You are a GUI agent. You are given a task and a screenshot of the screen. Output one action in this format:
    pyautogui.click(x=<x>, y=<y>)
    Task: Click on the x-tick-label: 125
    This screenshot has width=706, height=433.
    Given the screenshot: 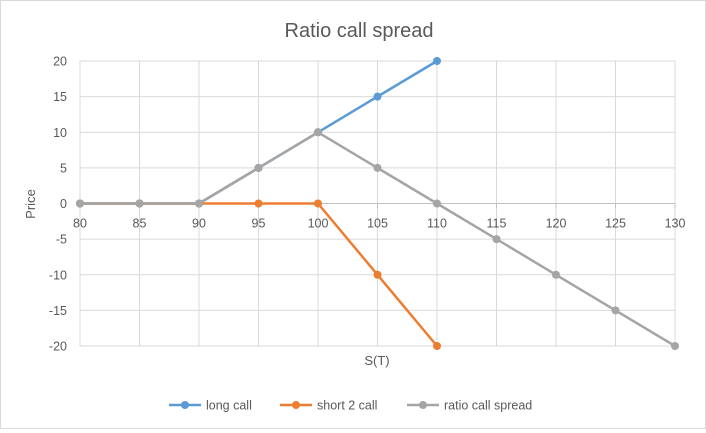 What is the action you would take?
    pyautogui.click(x=615, y=224)
    